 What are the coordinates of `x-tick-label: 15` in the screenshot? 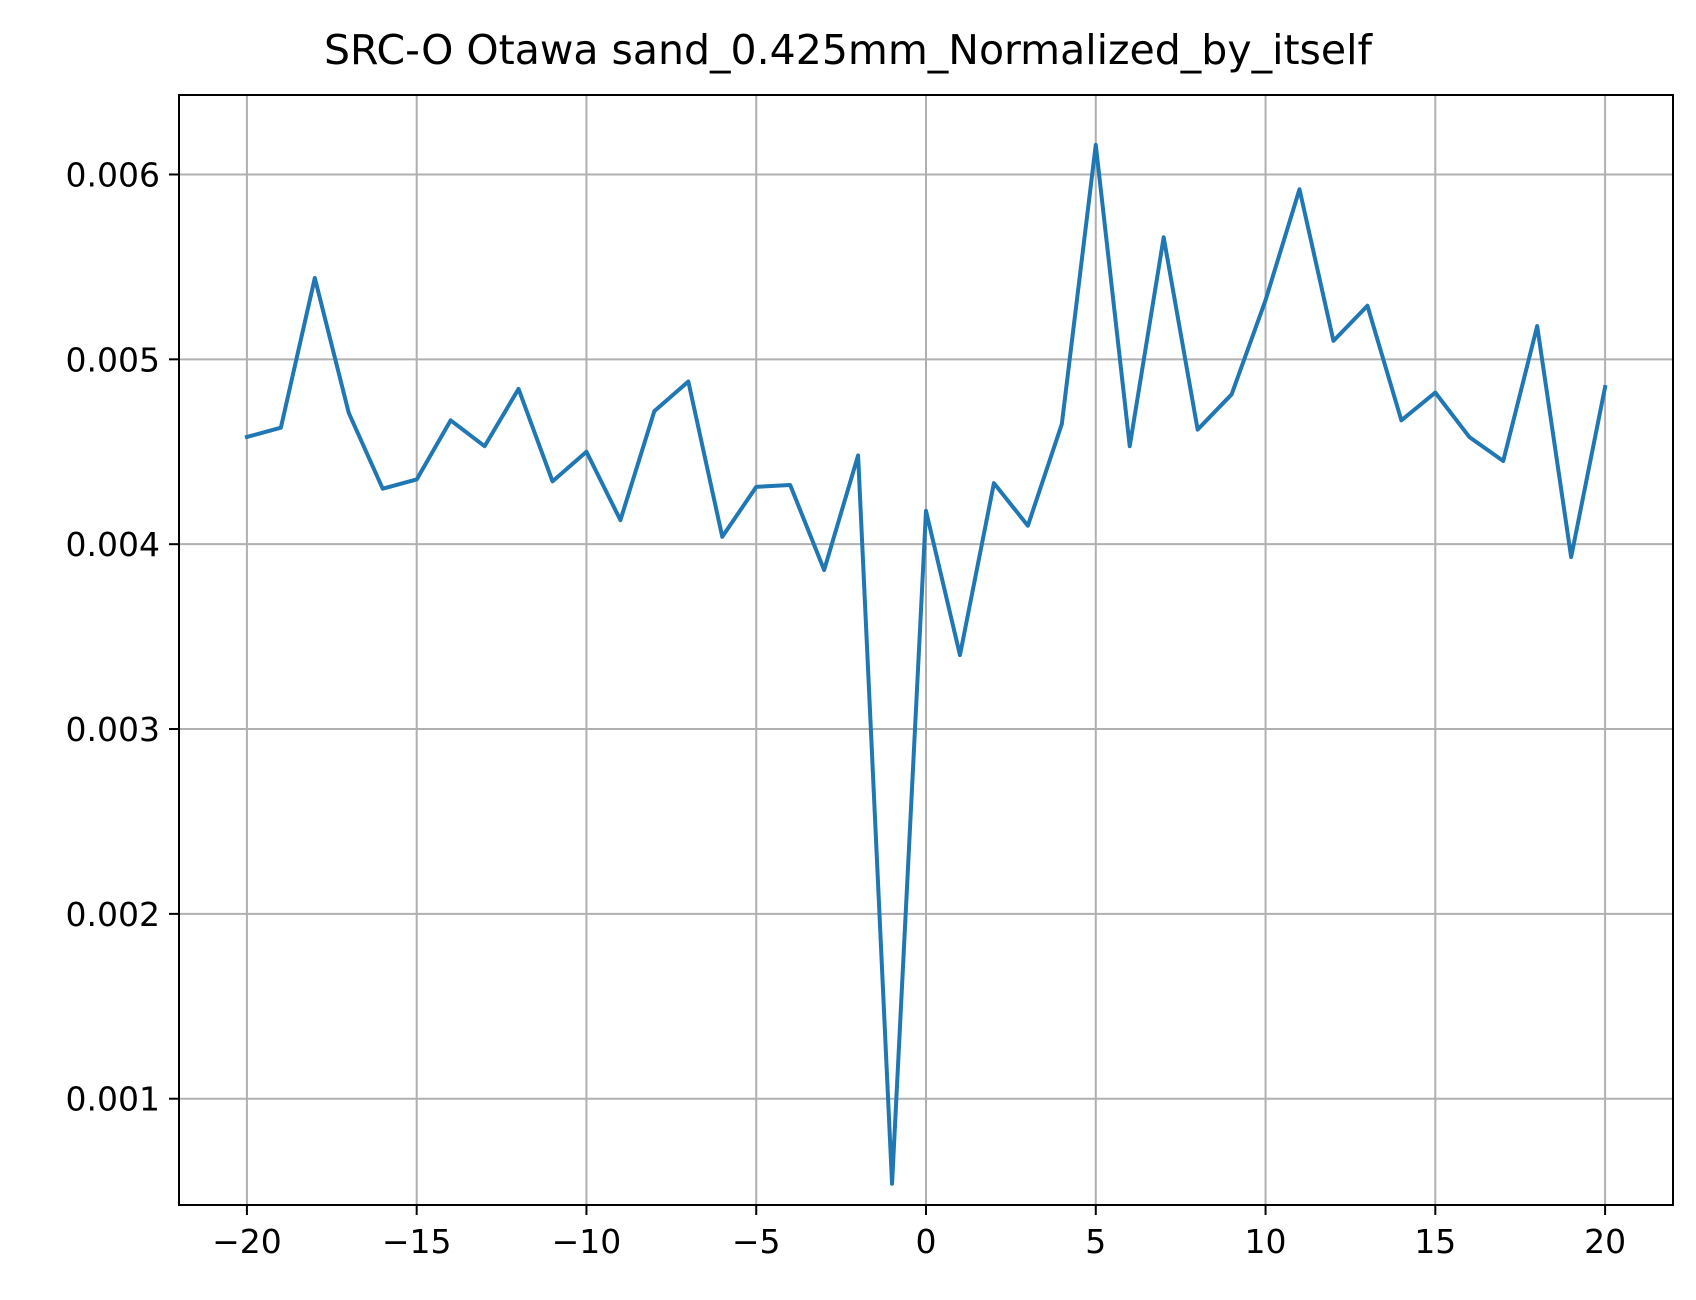 It's located at (1435, 1241).